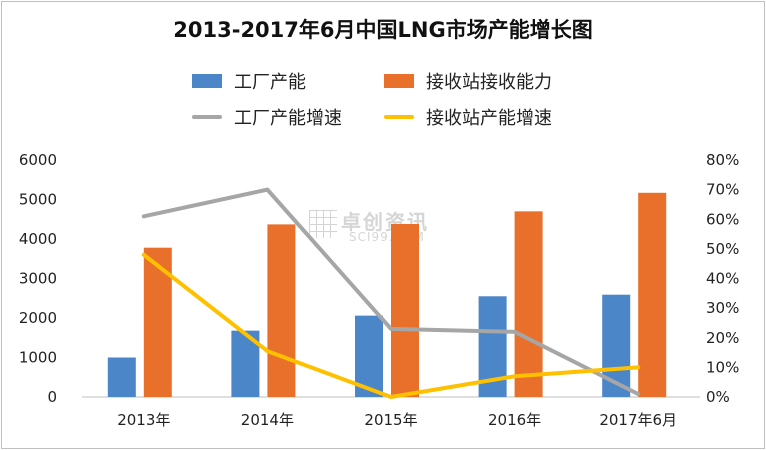  What do you see at coordinates (207, 81) in the screenshot?
I see `legend-swatch-factory-capacity` at bounding box center [207, 81].